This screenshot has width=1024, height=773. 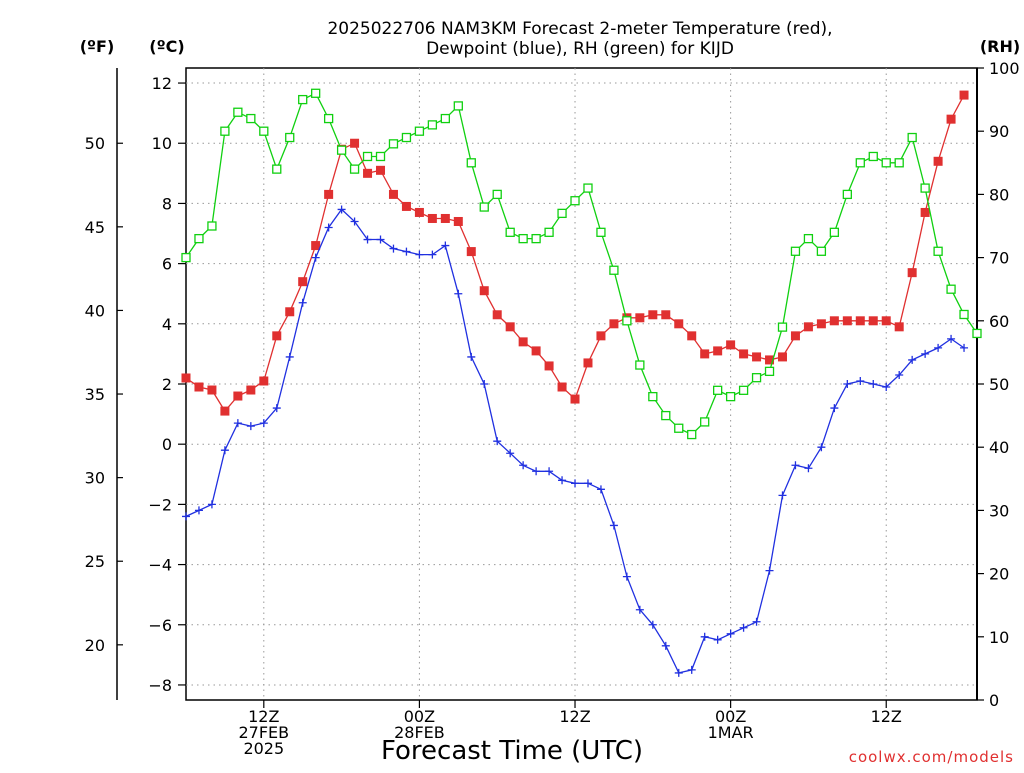 What do you see at coordinates (160, 625) in the screenshot?
I see `celsius-tick-label: −6` at bounding box center [160, 625].